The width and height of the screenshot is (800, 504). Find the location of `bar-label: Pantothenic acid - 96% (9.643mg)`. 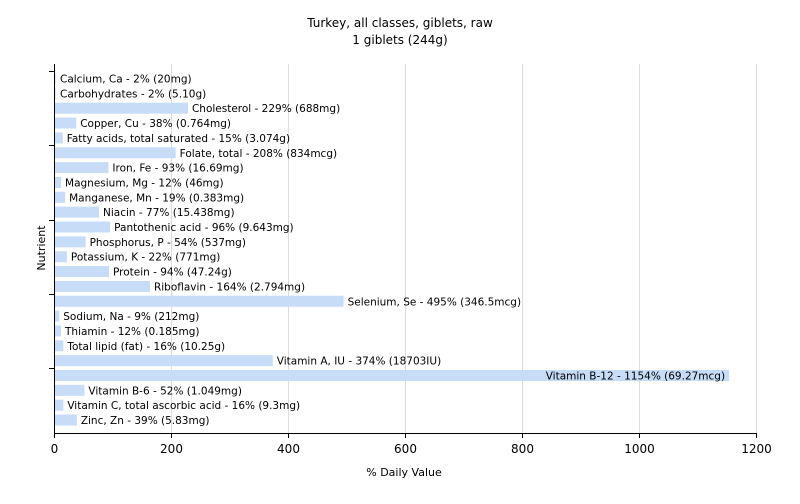

bar-label: Pantothenic acid - 96% (9.643mg) is located at coordinates (203, 228).